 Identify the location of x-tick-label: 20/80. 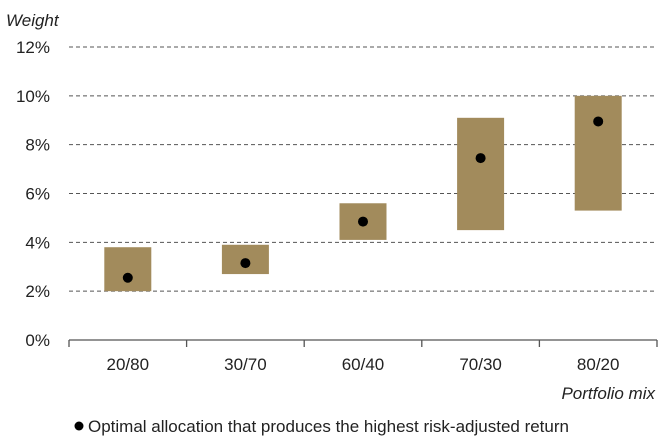
(128, 364).